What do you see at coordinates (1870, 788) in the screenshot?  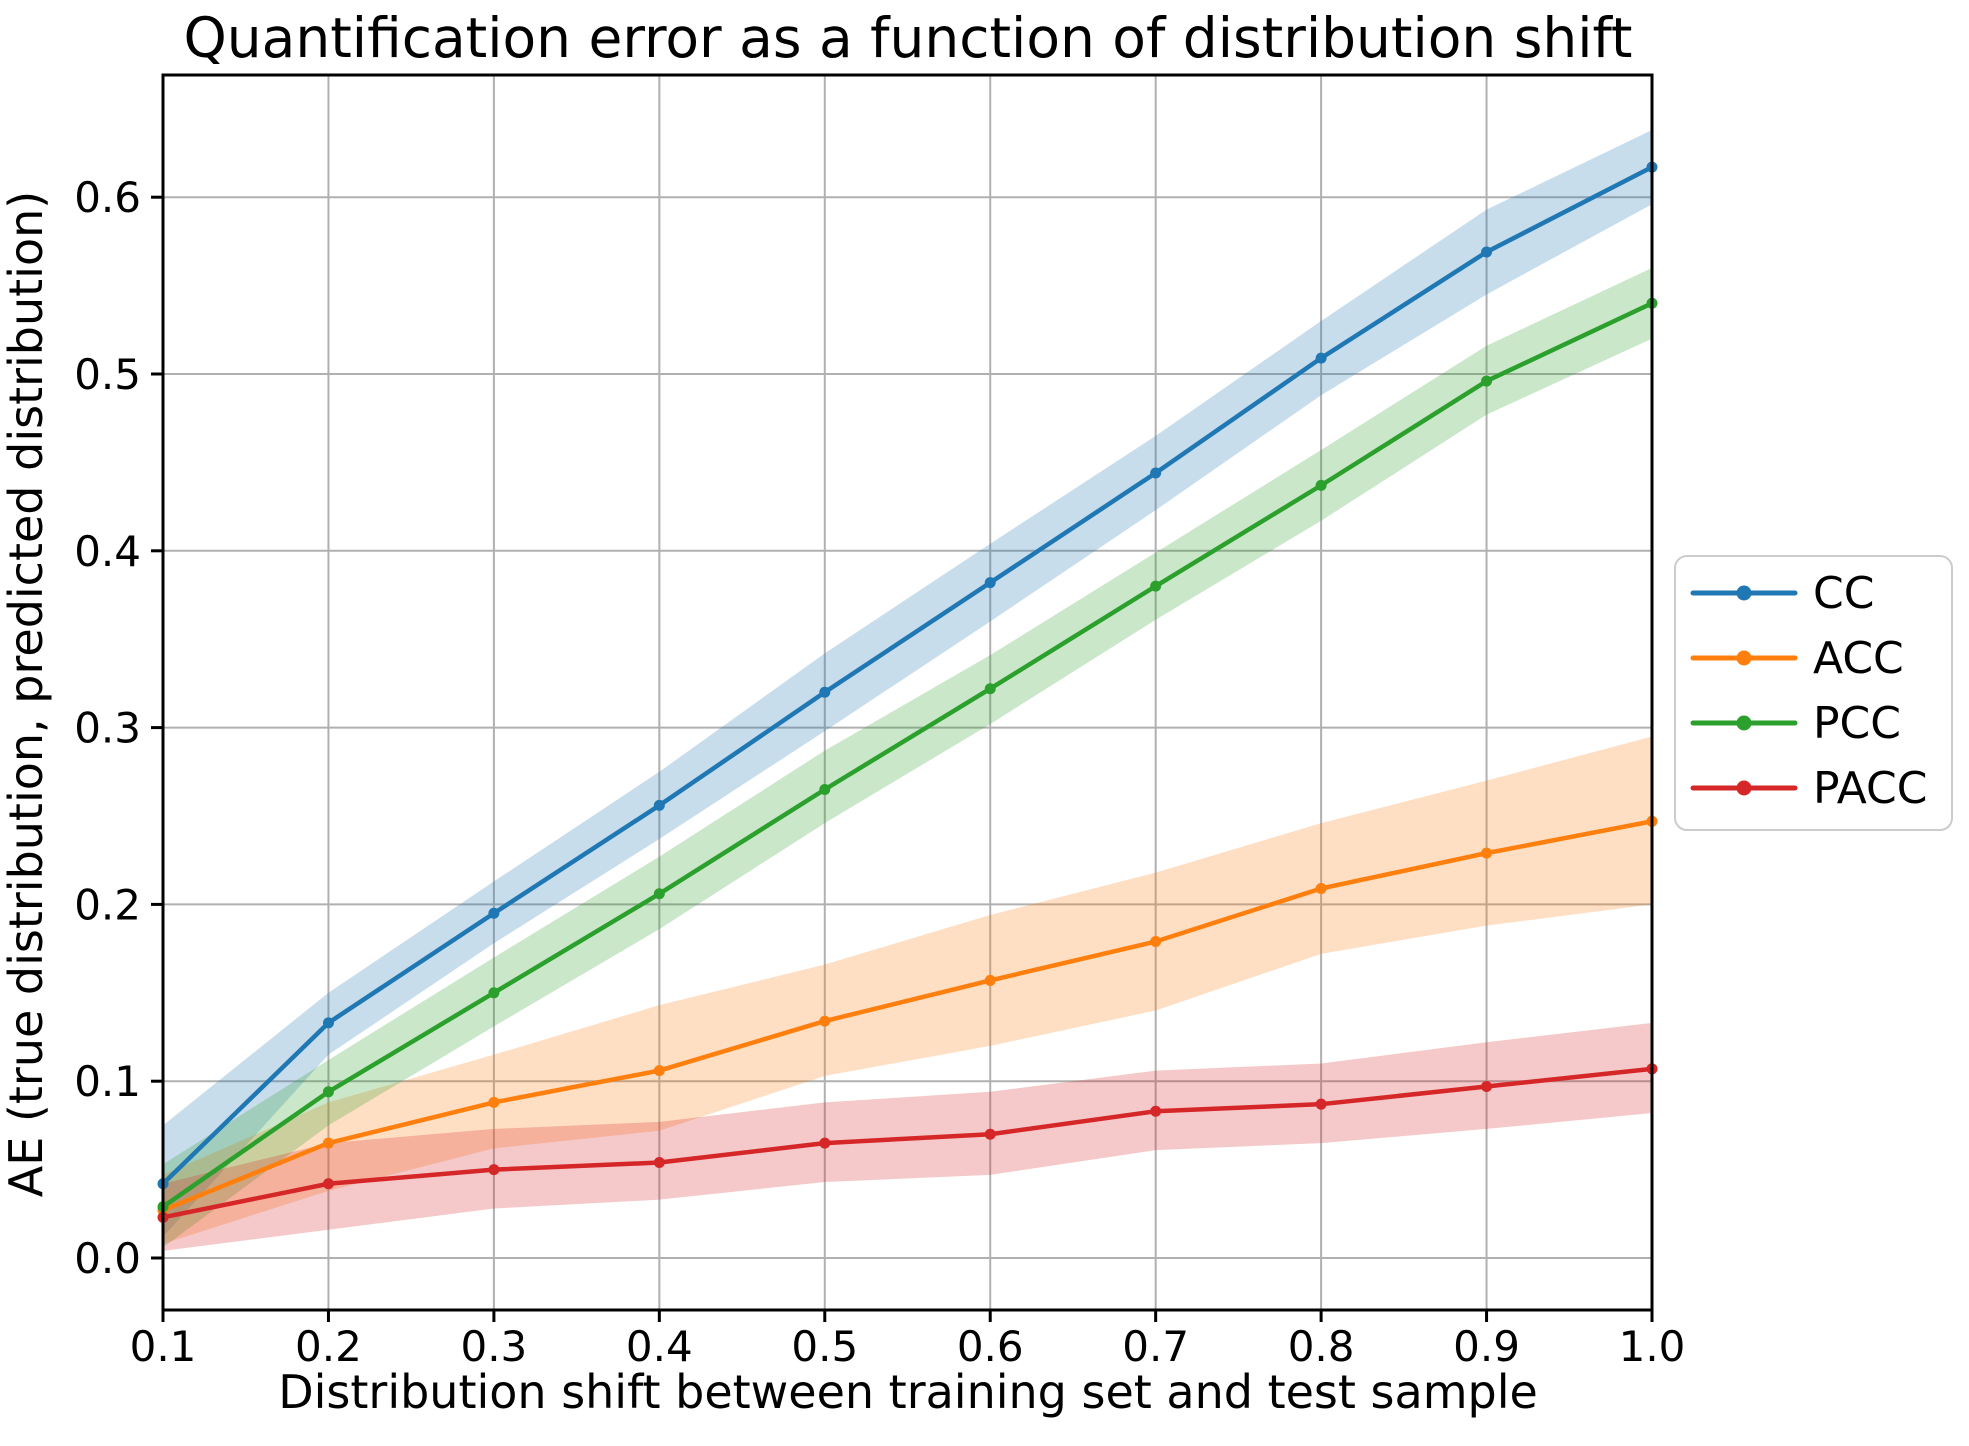 I see `legend-label: PACC` at bounding box center [1870, 788].